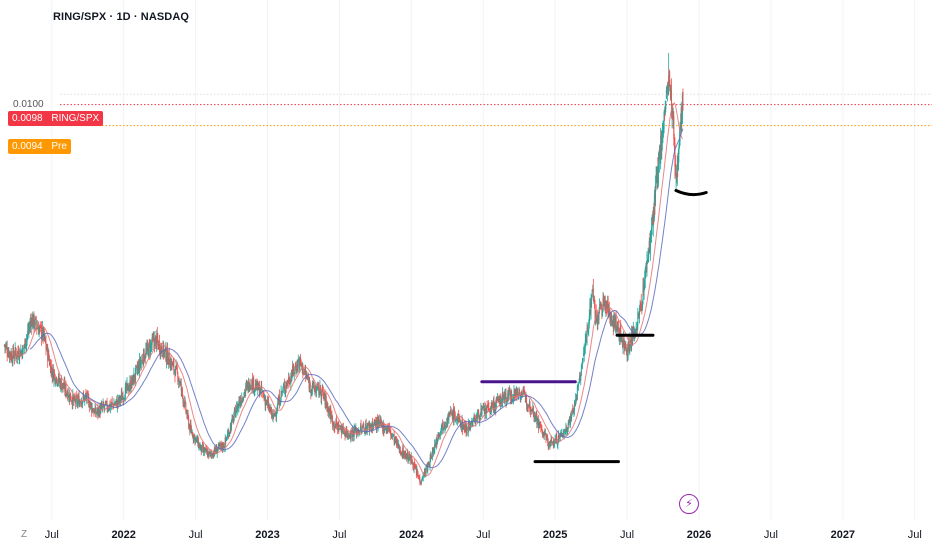 Image resolution: width=932 pixels, height=550 pixels. What do you see at coordinates (594, 326) in the screenshot?
I see `drawing-annotations` at bounding box center [594, 326].